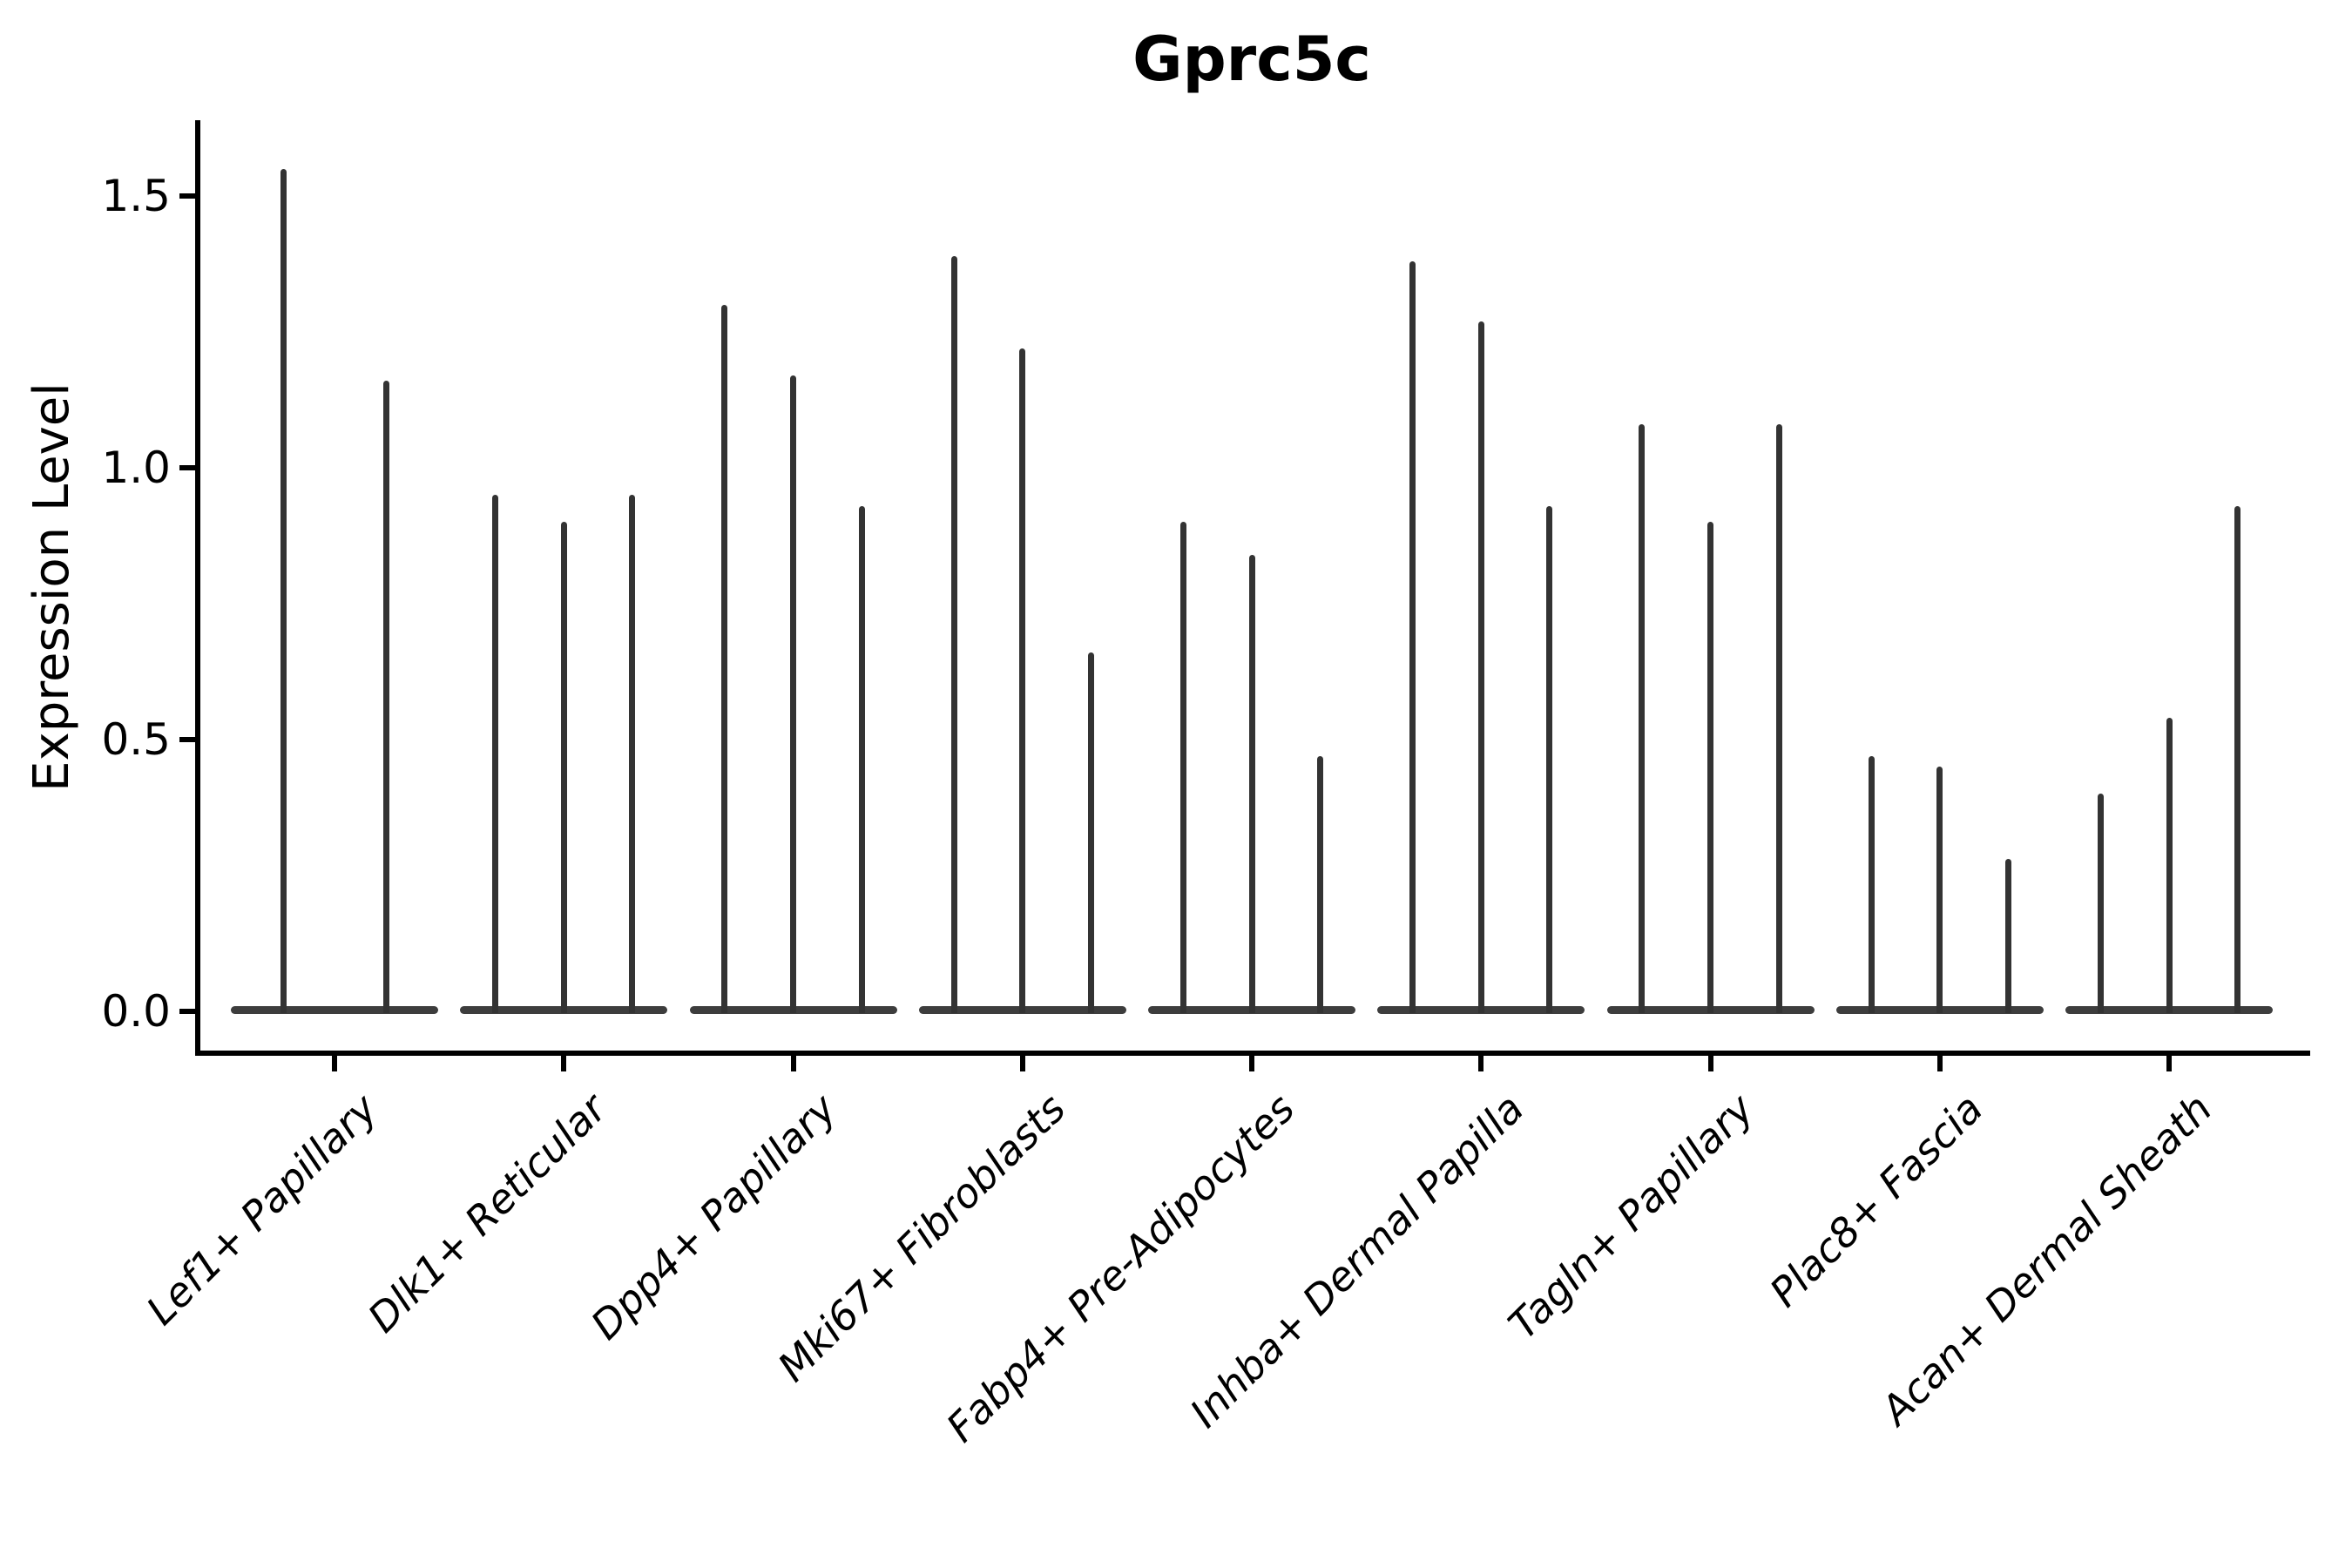 The image size is (2352, 1568). Describe the element at coordinates (1356, 1261) in the screenshot. I see `x-tick-label: Inhba+ Dermal Papilla` at that location.